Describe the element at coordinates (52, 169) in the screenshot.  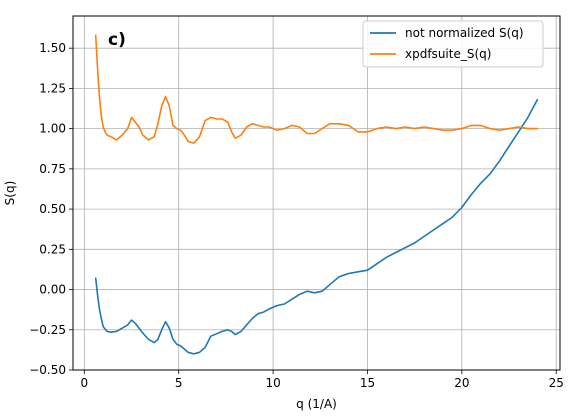
I see `y-tick-label: 0.75` at that location.